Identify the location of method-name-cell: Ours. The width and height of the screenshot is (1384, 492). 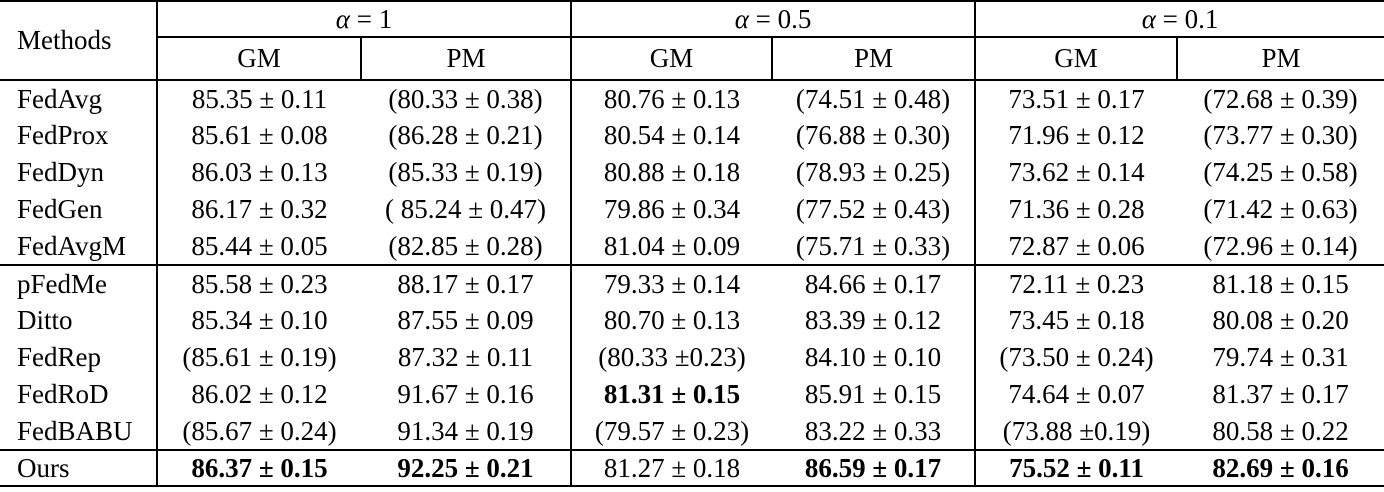
(79, 468).